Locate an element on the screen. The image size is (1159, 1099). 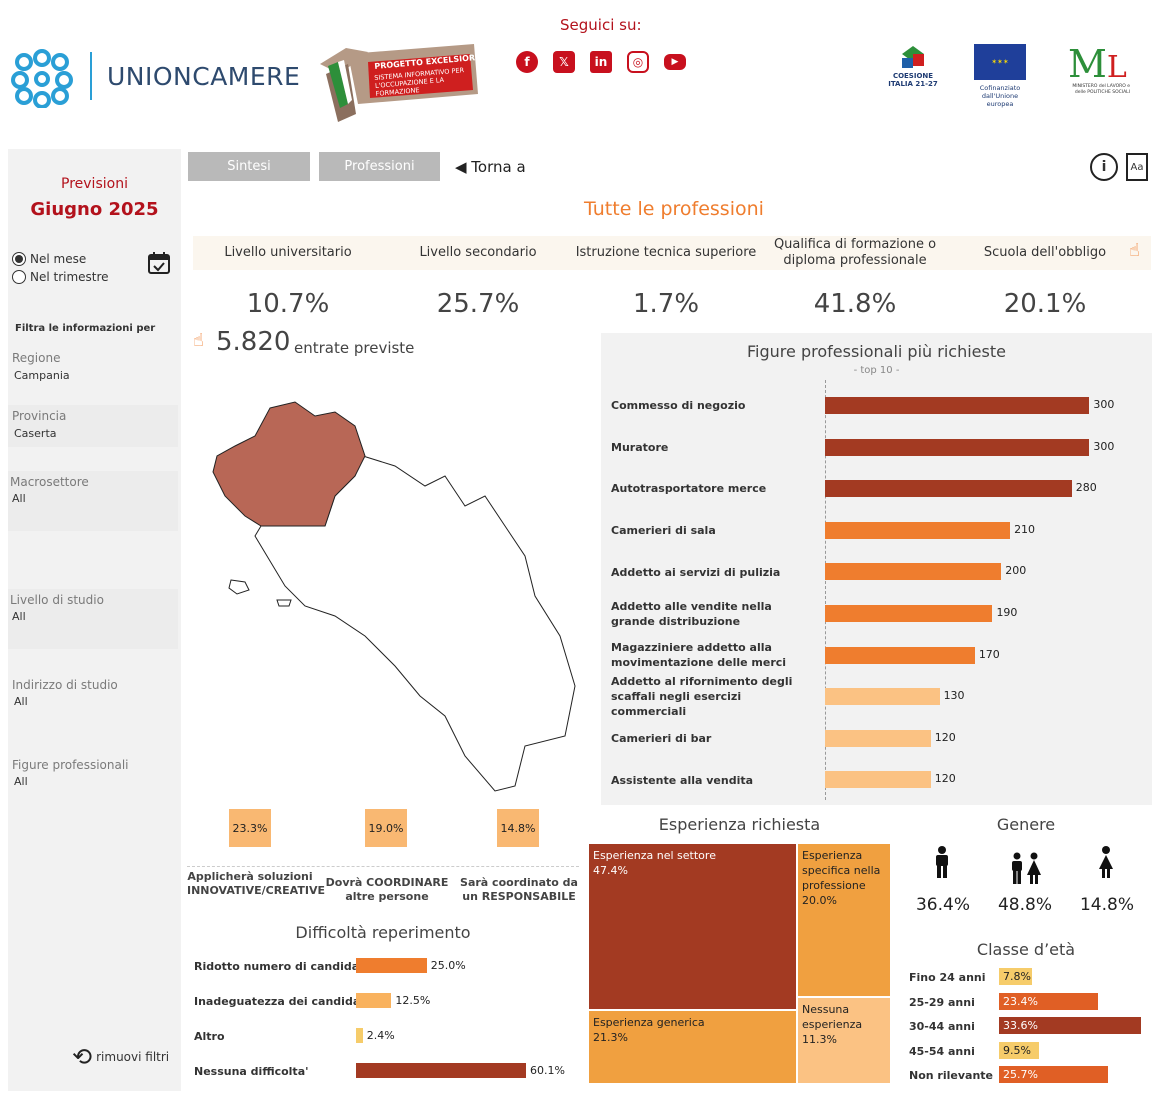
instagram-icon: ◎ is located at coordinates (638, 62).